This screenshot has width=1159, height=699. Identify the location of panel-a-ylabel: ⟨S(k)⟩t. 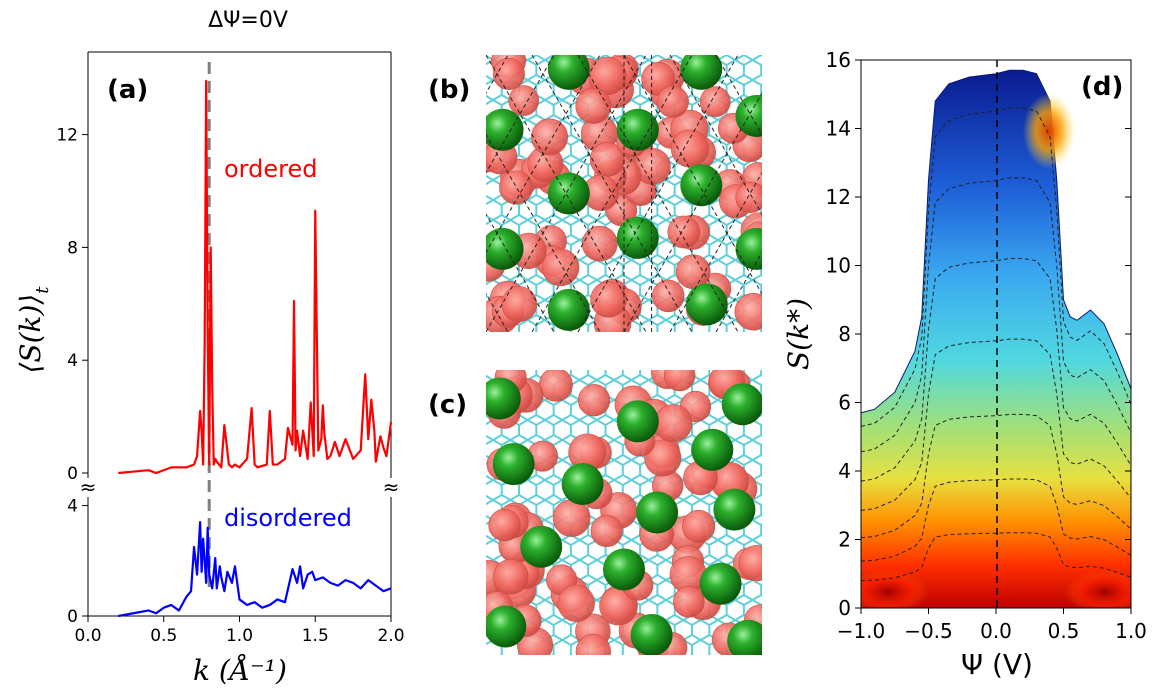
(33, 330).